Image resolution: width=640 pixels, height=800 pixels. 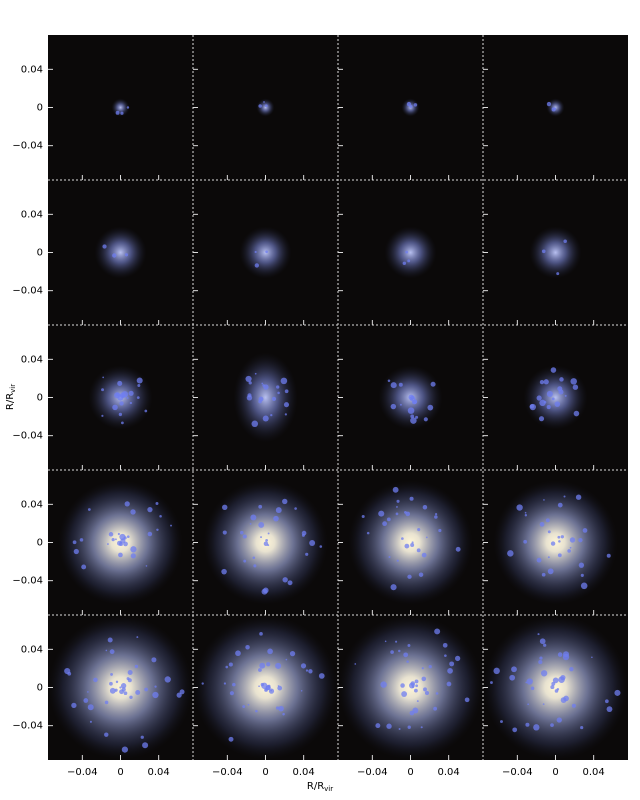 What do you see at coordinates (315, 786) in the screenshot?
I see `x-axis-label-main: R/R` at bounding box center [315, 786].